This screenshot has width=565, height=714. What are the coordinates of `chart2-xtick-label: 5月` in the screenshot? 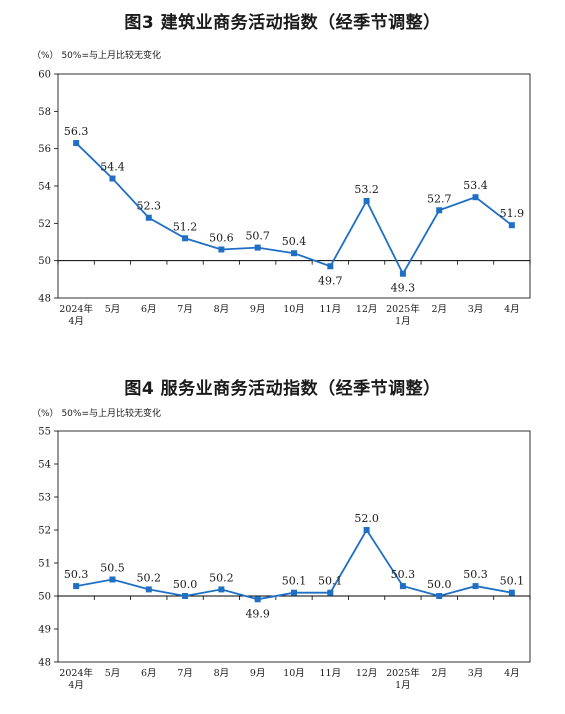 It's located at (113, 673).